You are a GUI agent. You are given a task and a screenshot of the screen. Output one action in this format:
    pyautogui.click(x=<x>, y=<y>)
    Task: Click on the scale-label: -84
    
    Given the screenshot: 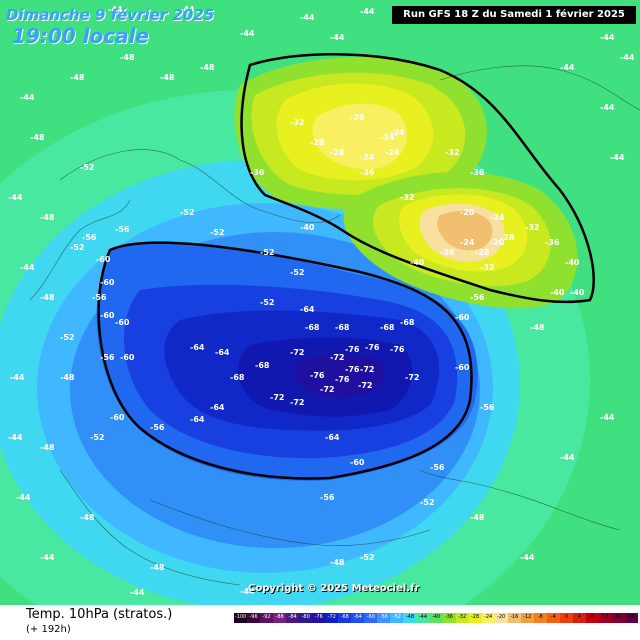 What is the action you would take?
    pyautogui.click(x=292, y=617)
    